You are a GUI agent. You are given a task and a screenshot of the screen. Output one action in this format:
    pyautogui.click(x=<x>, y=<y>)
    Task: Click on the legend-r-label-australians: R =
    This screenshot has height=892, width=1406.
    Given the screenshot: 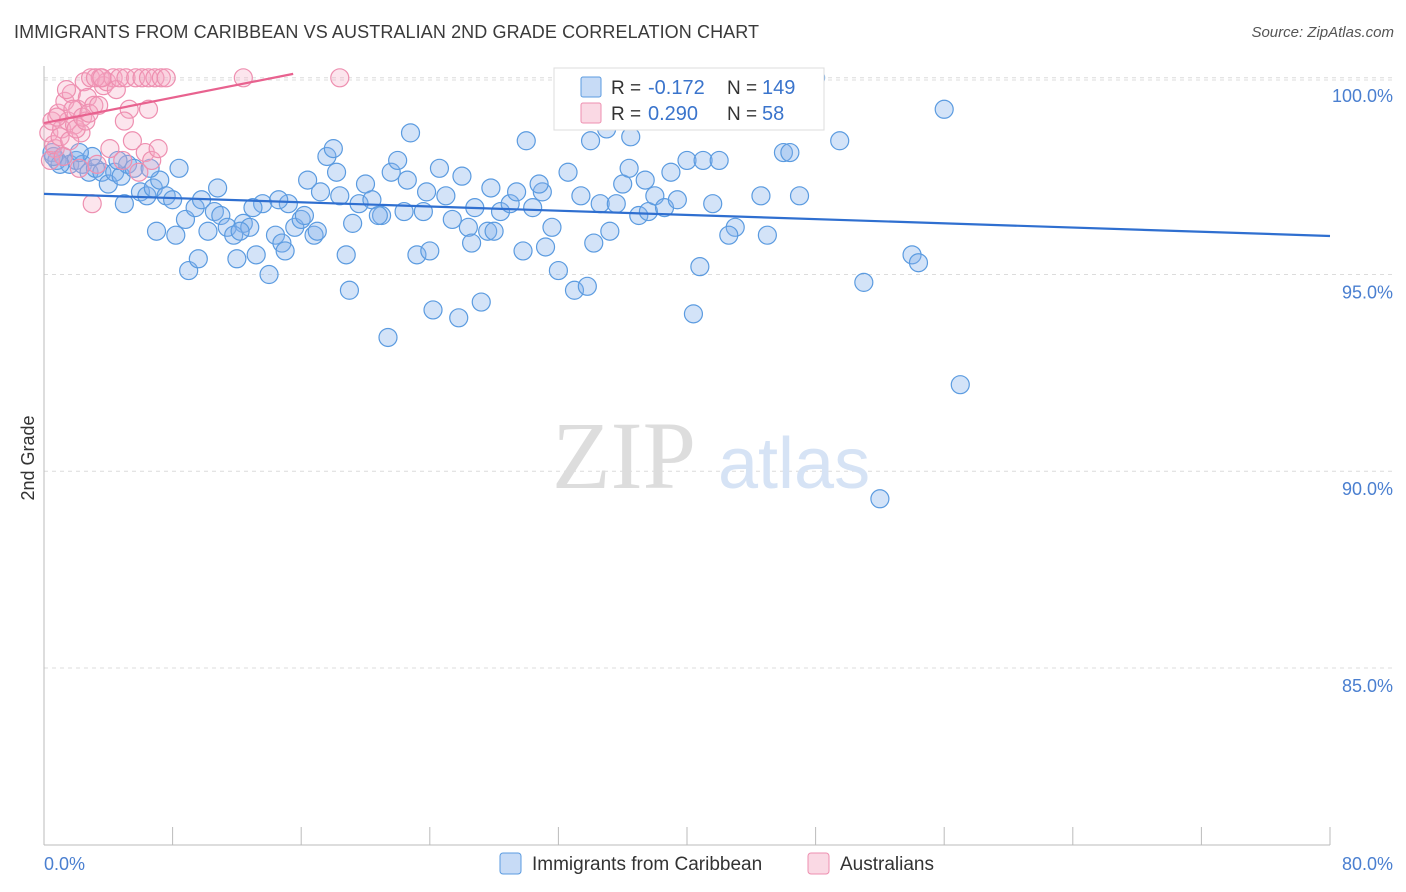 What is the action you would take?
    pyautogui.click(x=626, y=114)
    